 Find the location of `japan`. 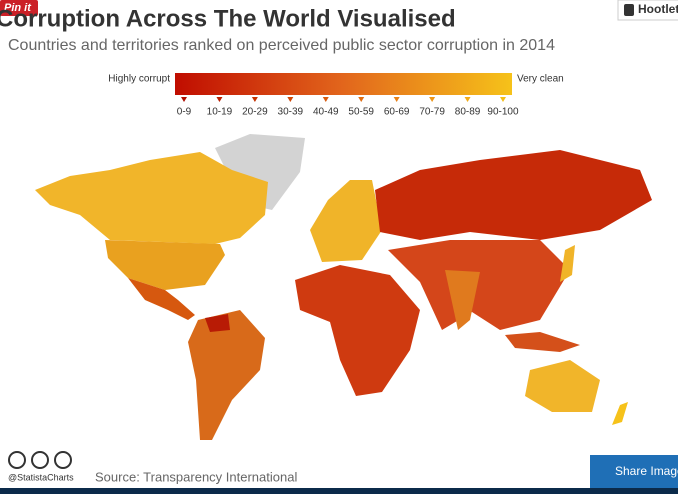

japan is located at coordinates (567, 263).